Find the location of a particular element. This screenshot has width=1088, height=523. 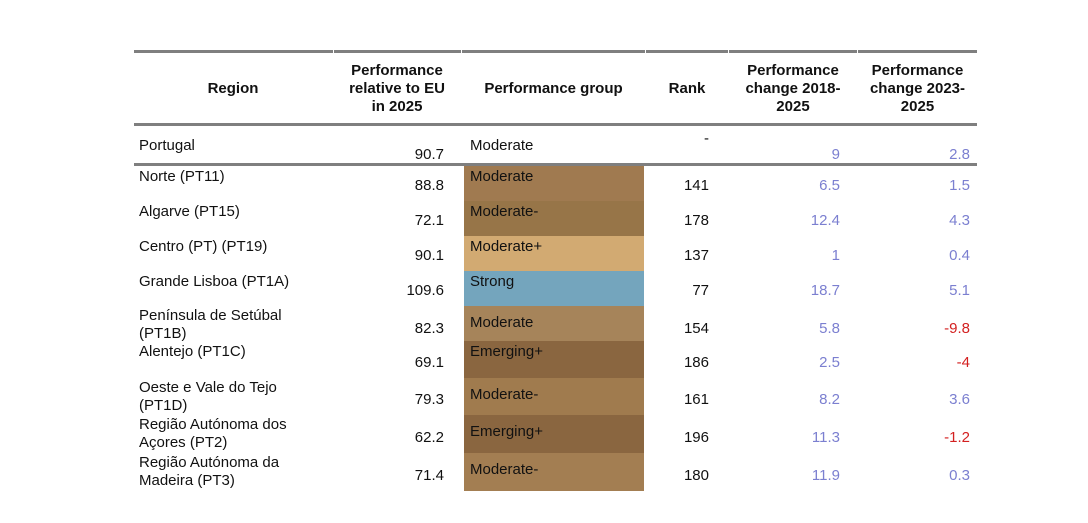

performance-value: 79.3 is located at coordinates (429, 399).